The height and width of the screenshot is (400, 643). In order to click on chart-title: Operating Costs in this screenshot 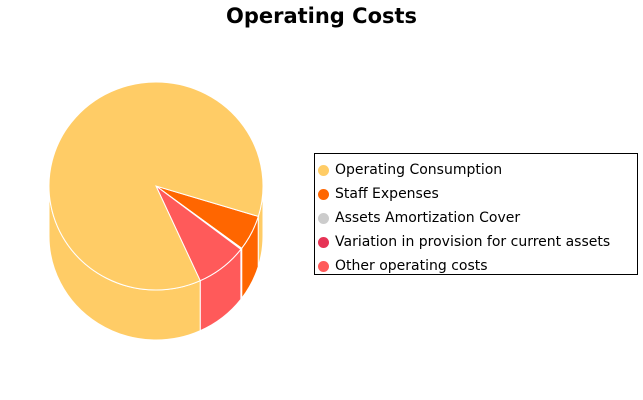, I will do `click(321, 16)`.